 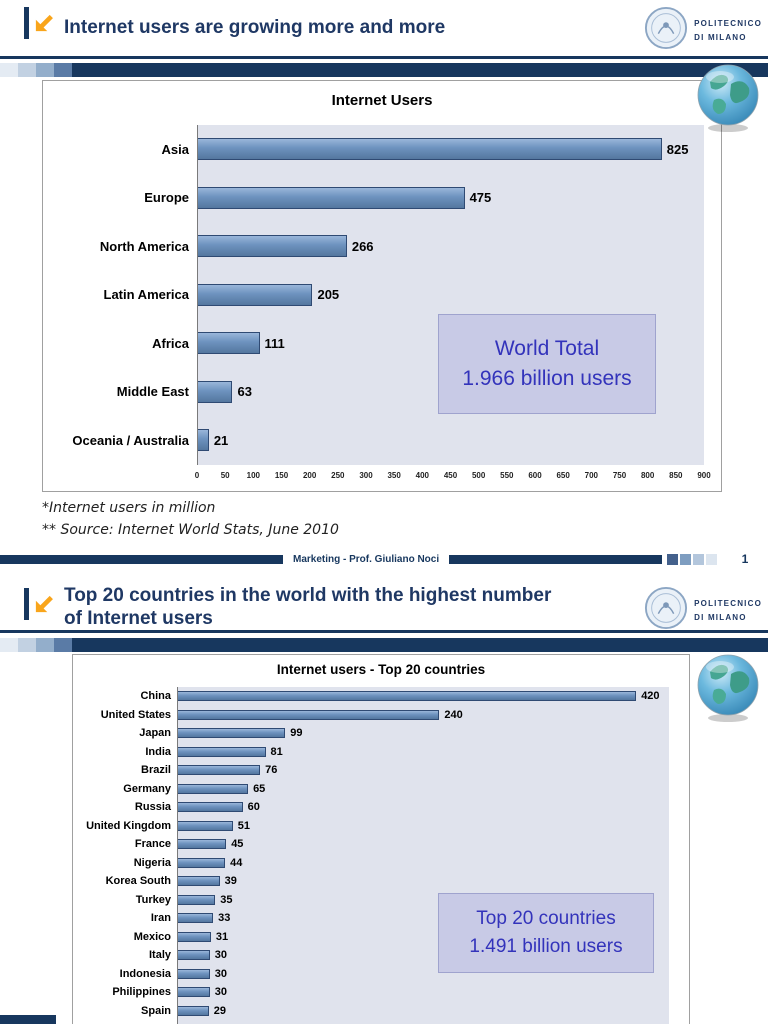 I want to click on slide-footer: Marketing - Prof. Giuliano Noci 1, so click(x=384, y=559).